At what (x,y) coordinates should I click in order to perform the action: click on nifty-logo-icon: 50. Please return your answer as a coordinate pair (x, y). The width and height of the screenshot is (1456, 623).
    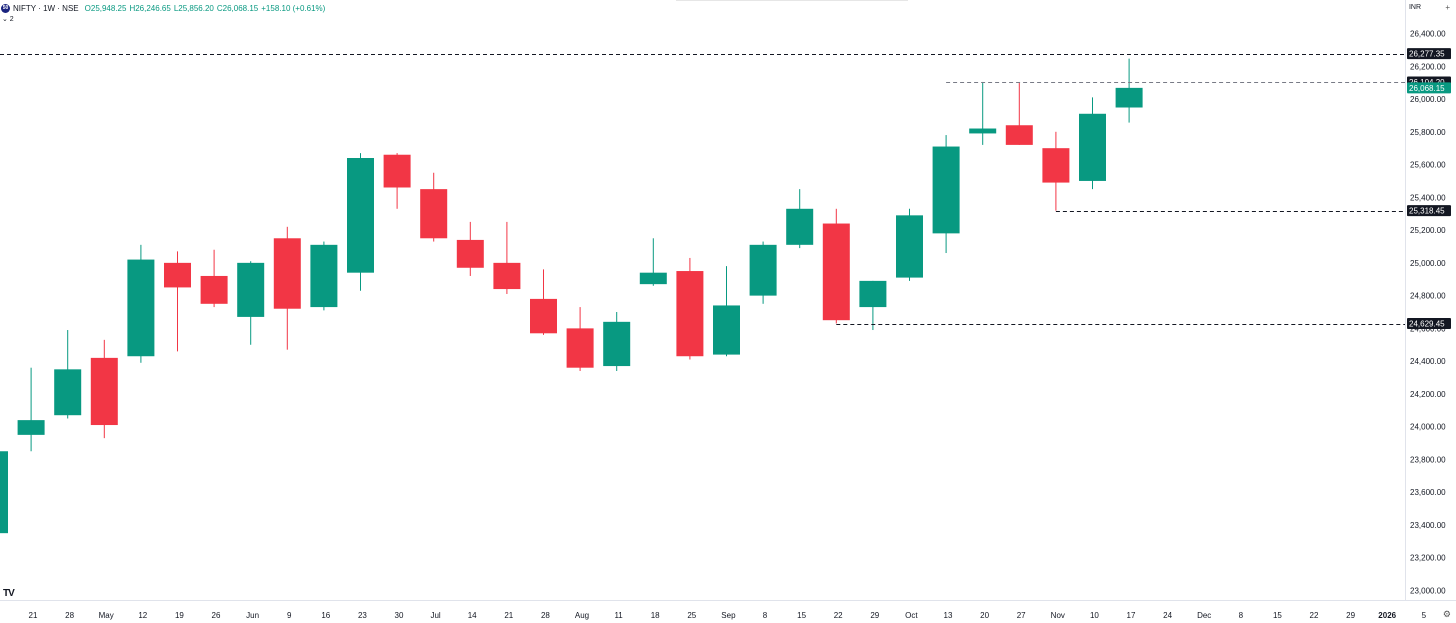
    Looking at the image, I should click on (5, 8).